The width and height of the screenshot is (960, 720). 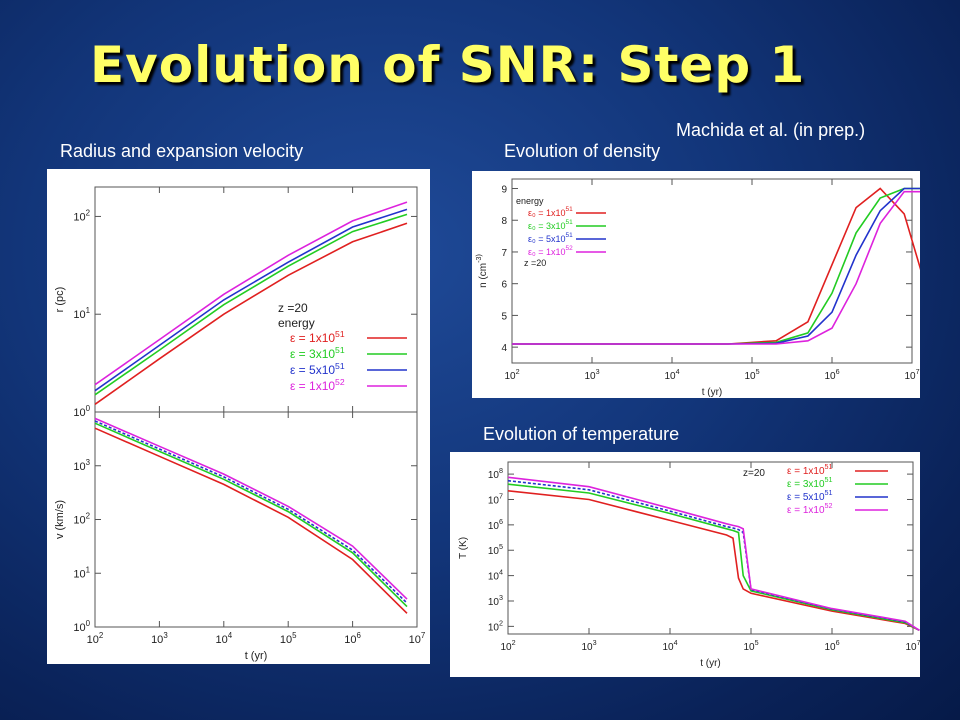 I want to click on slide-title: Evolution of SNR: Step 1, so click(x=448, y=65).